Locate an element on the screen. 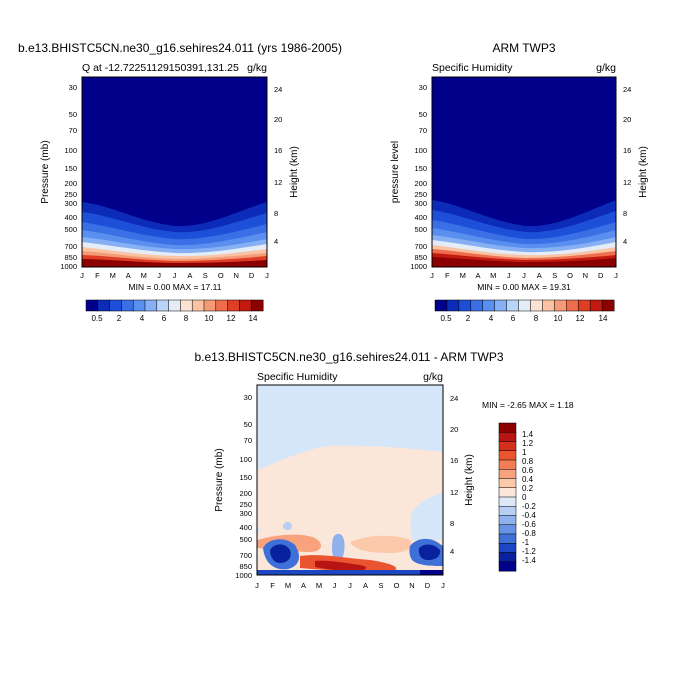 The image size is (700, 700). diff-warm-core is located at coordinates (341, 565).